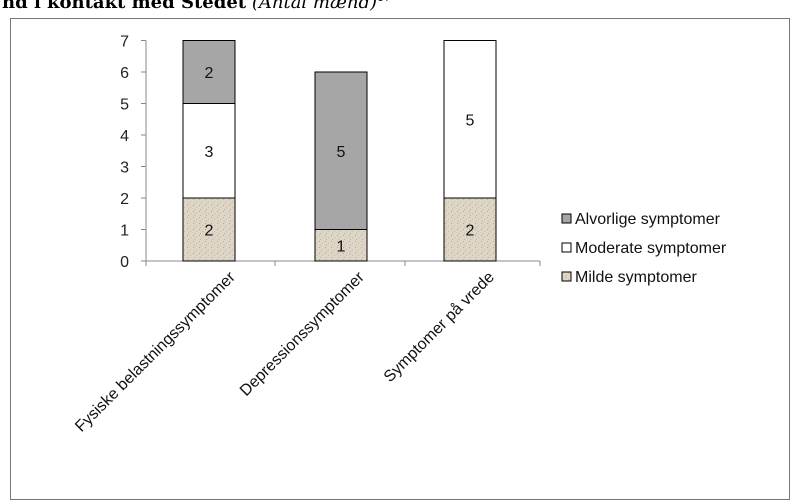 This screenshot has width=803, height=504. I want to click on legend-label: Alvorlige symptomer, so click(648, 219).